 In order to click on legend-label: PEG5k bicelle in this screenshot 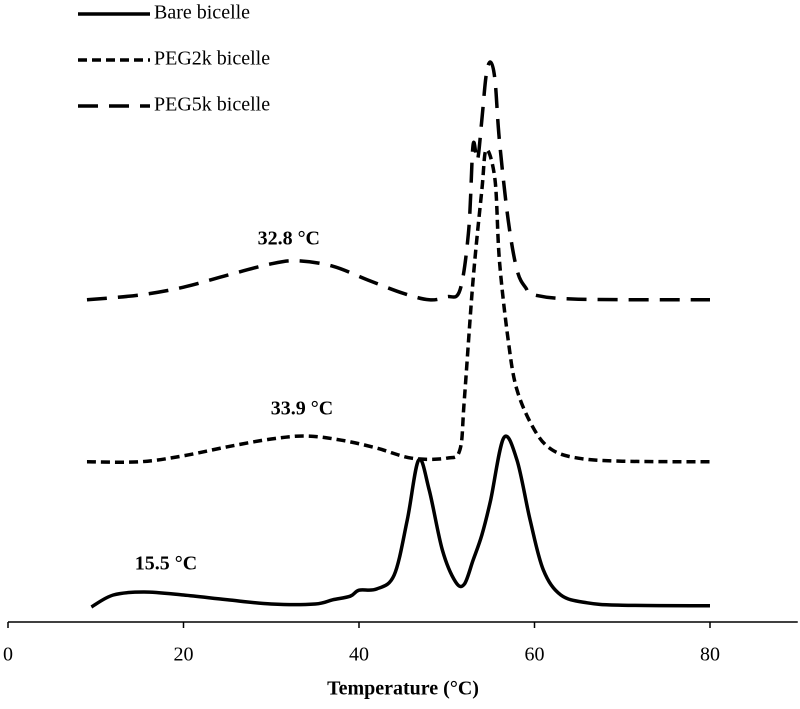, I will do `click(212, 105)`.